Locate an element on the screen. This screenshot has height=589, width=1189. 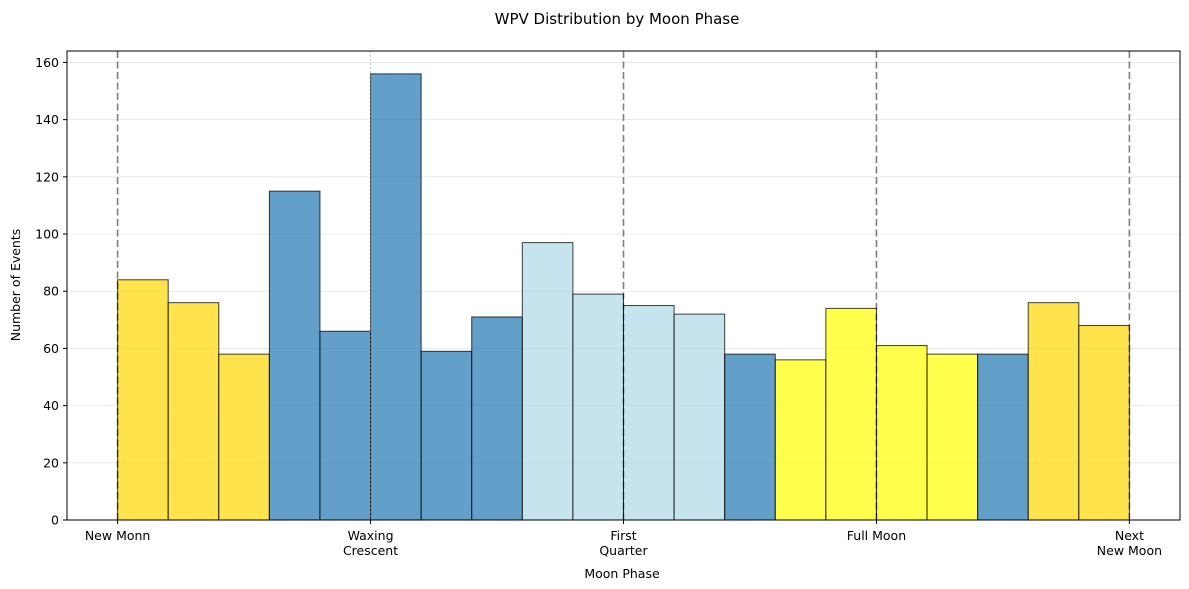
x-tick-label: Waxing Crescent is located at coordinates (370, 543).